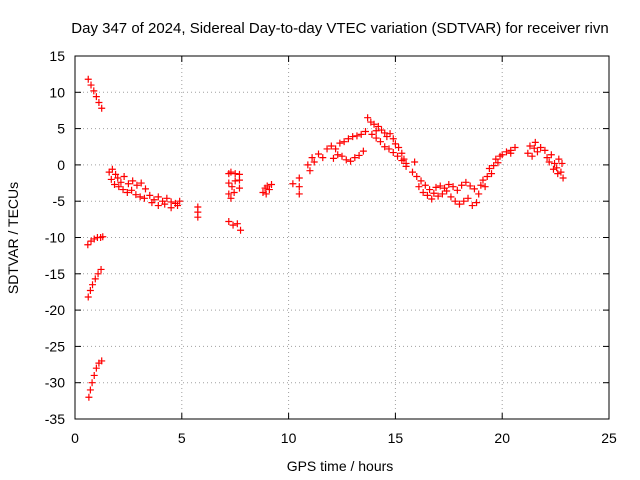  I want to click on x-tick-label: 0, so click(75, 438).